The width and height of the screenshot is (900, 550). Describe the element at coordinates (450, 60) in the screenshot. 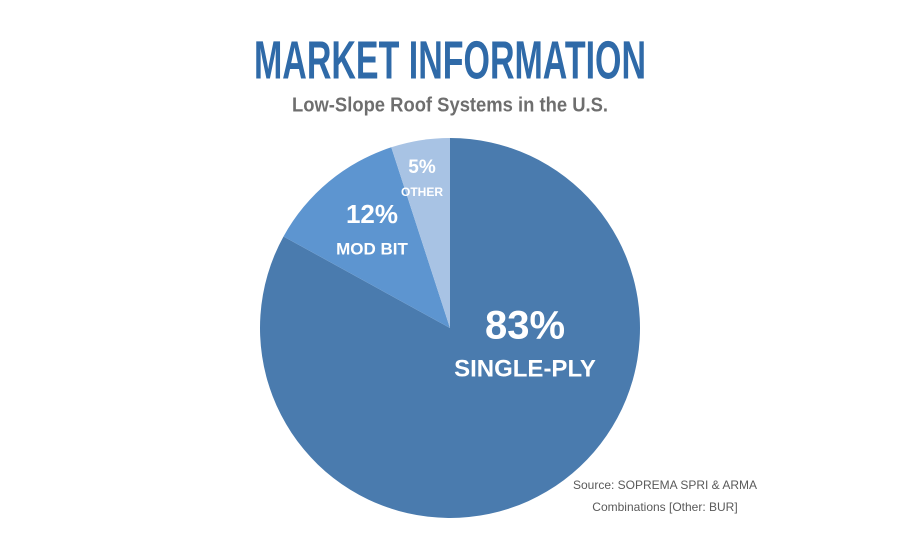

I see `chart-title: MARKET INFORMATION` at that location.